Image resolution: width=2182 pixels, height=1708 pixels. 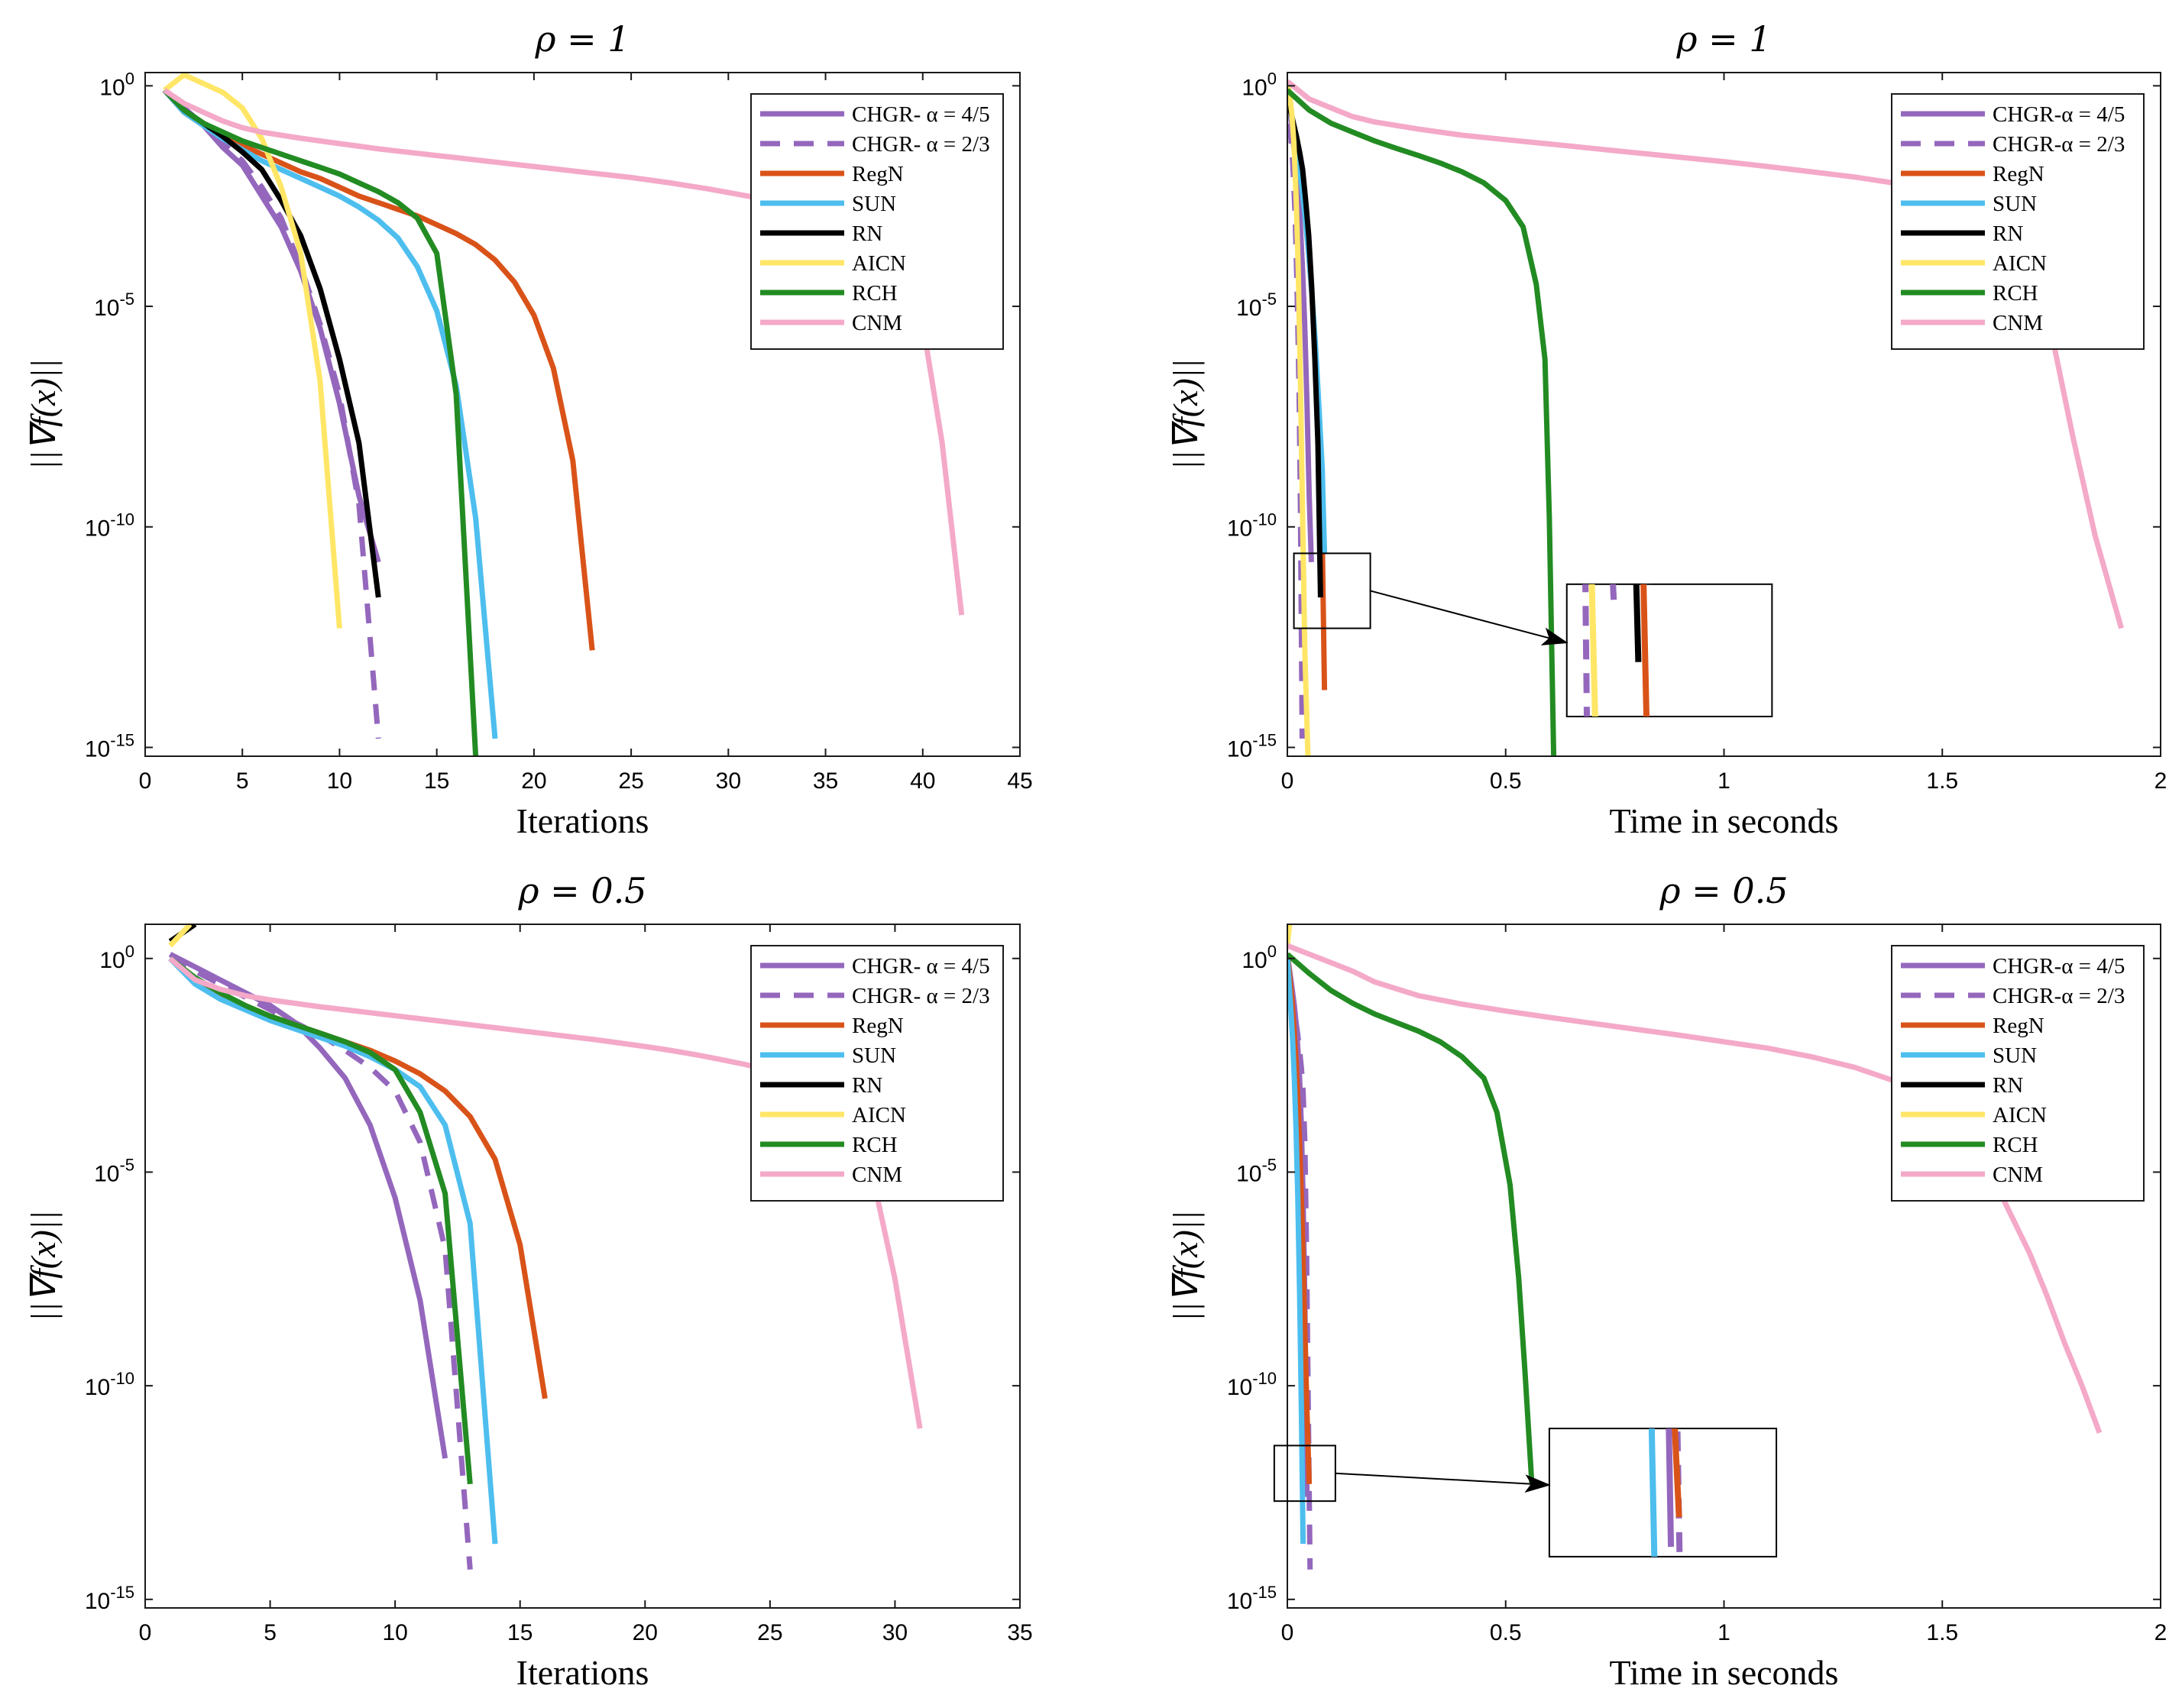 I want to click on x-tick-label: 40, so click(x=922, y=781).